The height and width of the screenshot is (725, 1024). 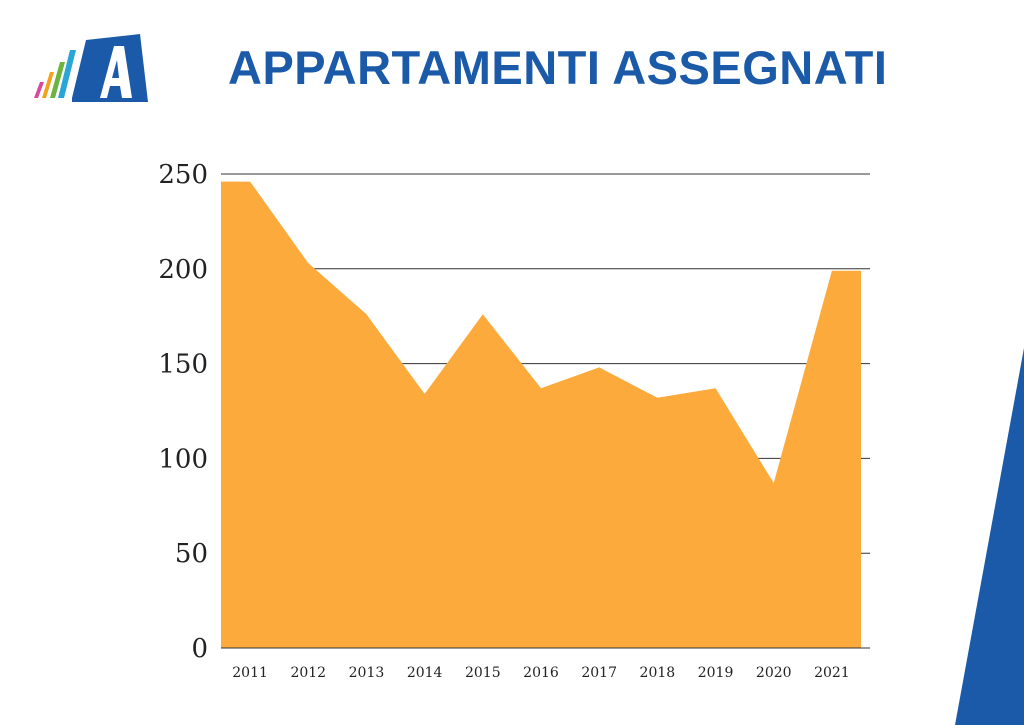 I want to click on x-tick-label: 2013, so click(x=367, y=673).